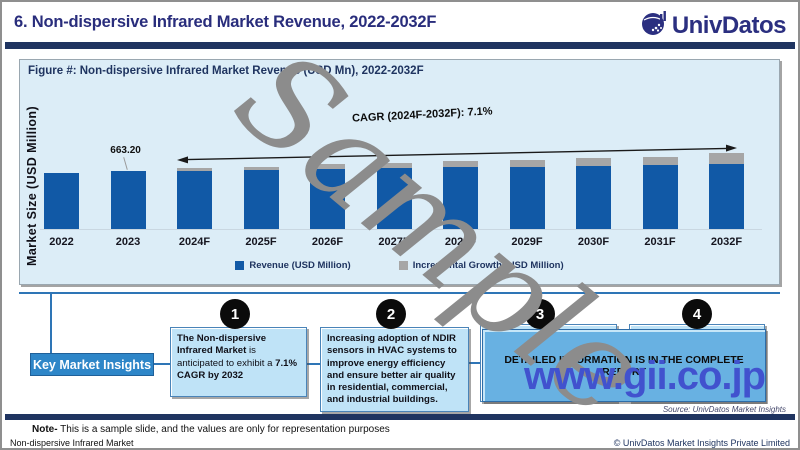  I want to click on x-axis-tick-label: 2032F, so click(726, 242).